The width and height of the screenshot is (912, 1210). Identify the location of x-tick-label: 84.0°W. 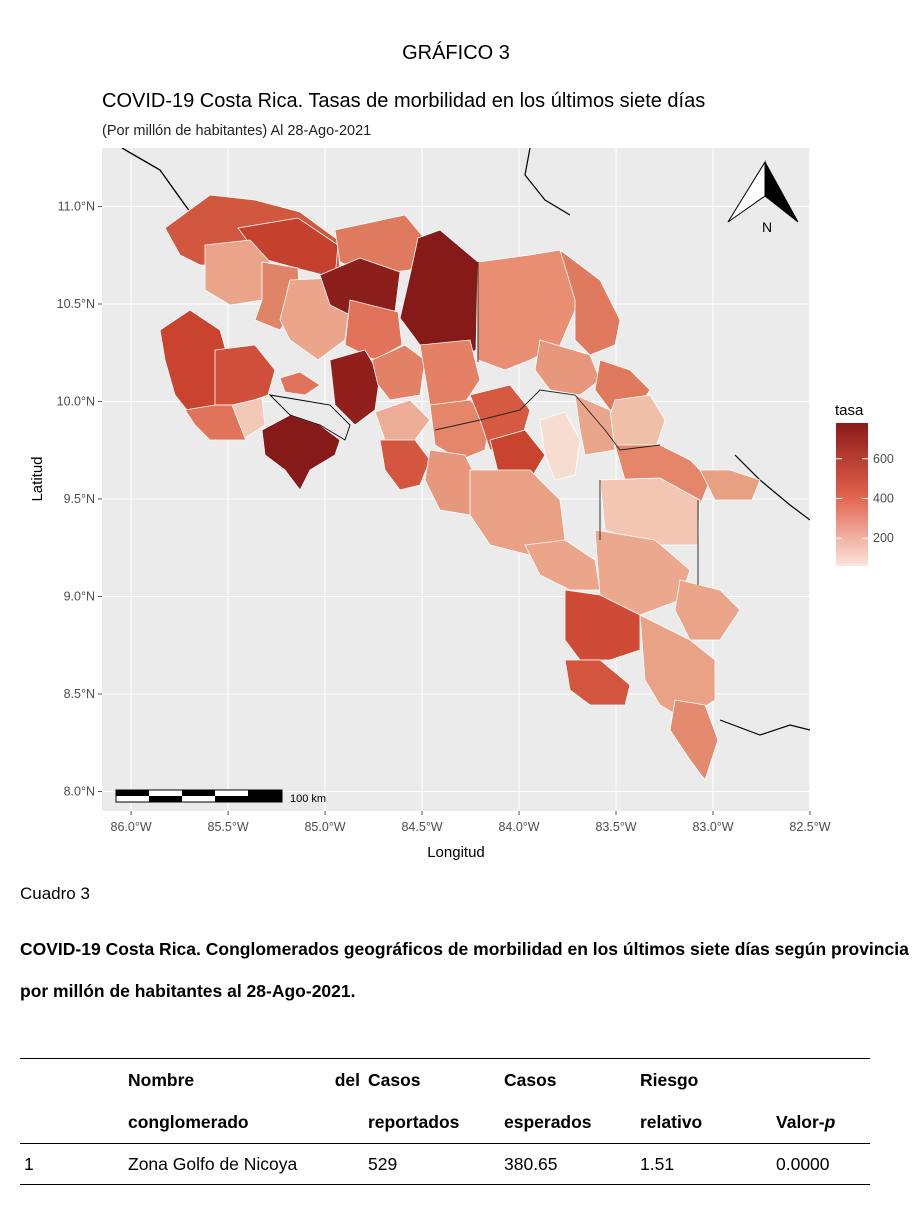
(518, 827).